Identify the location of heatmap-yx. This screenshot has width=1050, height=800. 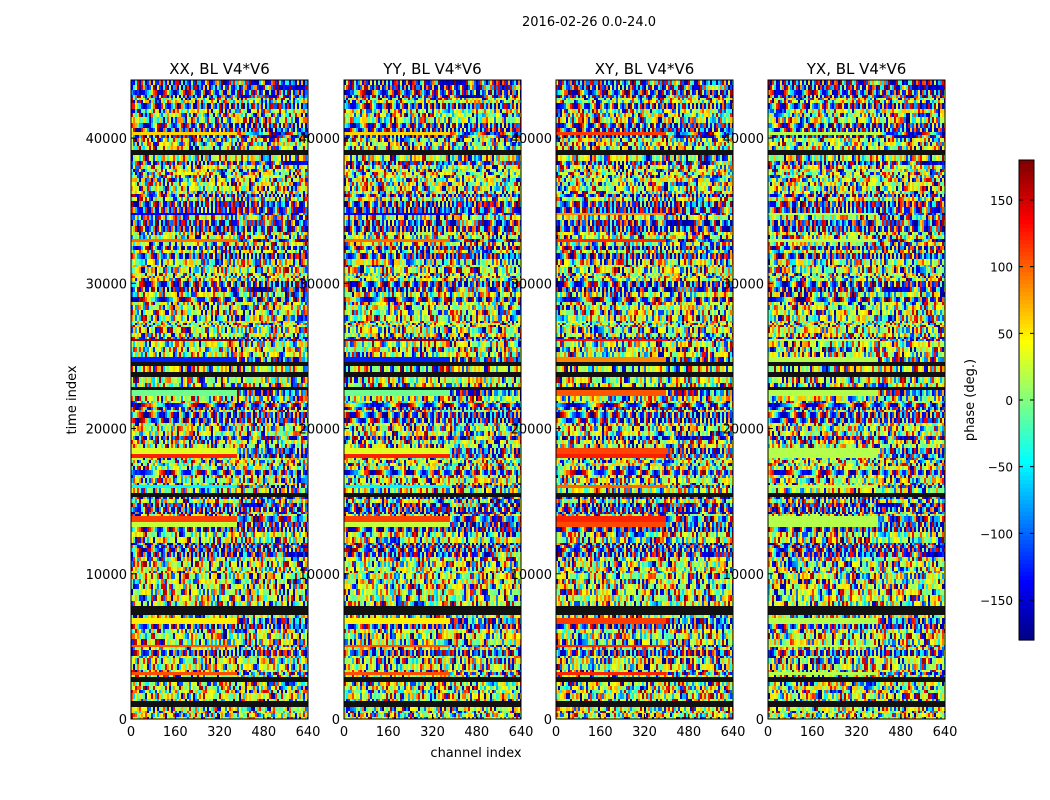
(856, 399).